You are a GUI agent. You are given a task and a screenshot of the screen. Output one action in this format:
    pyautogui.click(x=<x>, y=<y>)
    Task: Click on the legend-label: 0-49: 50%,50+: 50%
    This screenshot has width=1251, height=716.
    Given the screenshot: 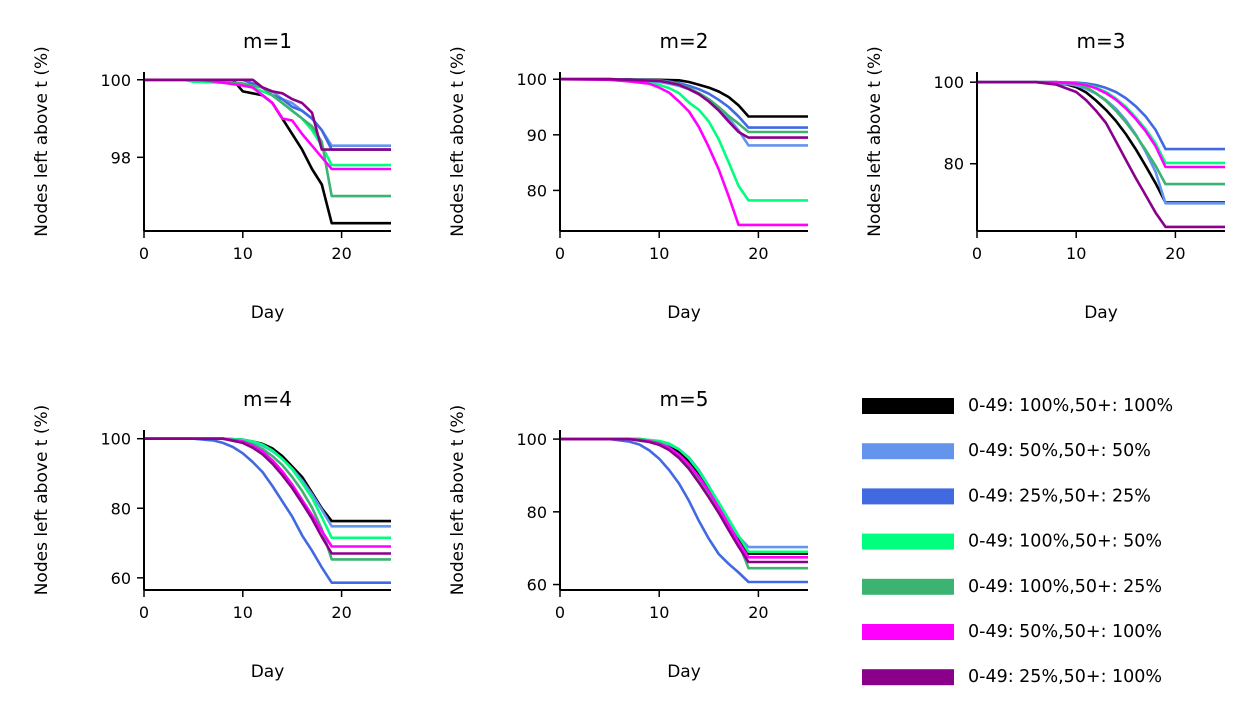 What is the action you would take?
    pyautogui.click(x=1059, y=451)
    